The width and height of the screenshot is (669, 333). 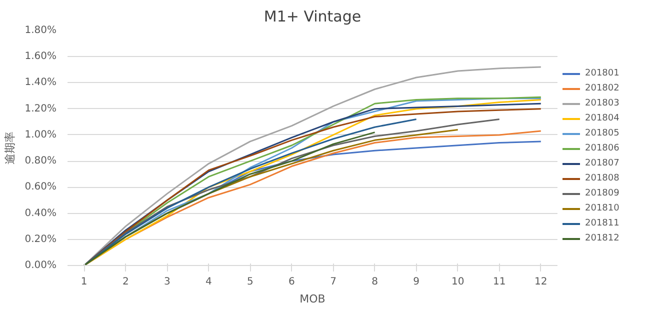 I want to click on legend-label: 201802, so click(x=602, y=89).